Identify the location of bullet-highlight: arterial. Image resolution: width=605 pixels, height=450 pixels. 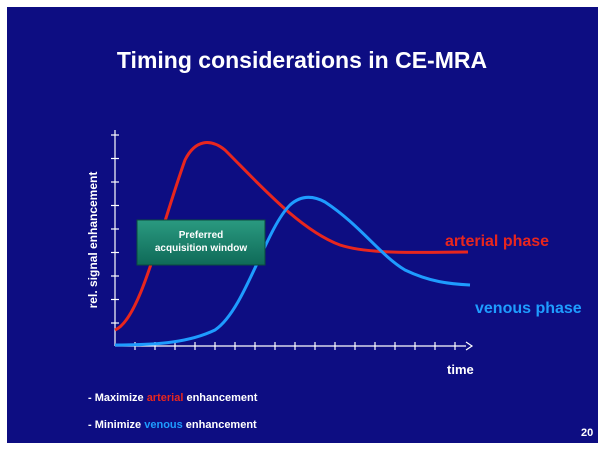
(165, 398).